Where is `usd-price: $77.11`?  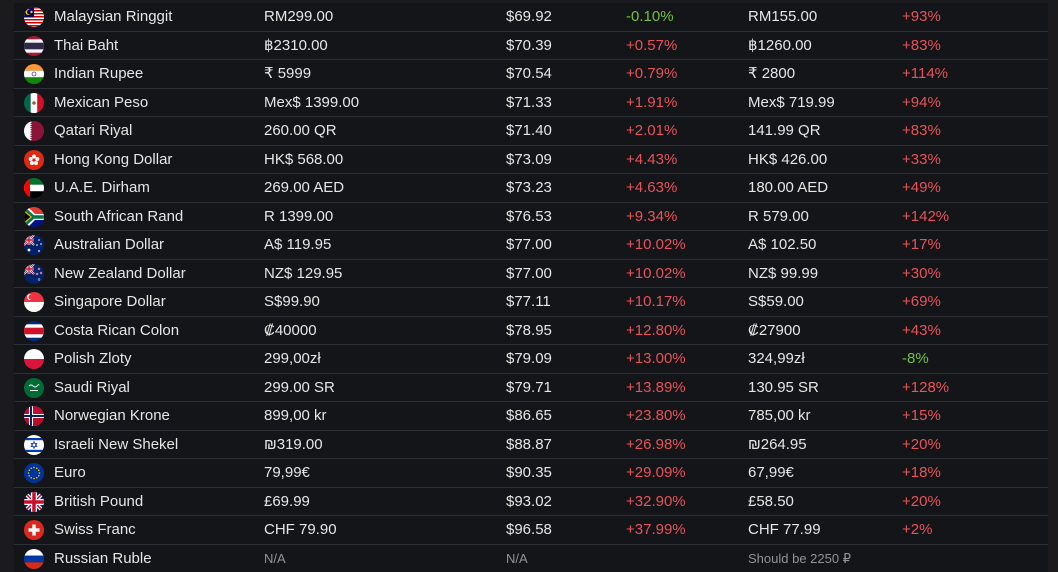
usd-price: $77.11 is located at coordinates (528, 302).